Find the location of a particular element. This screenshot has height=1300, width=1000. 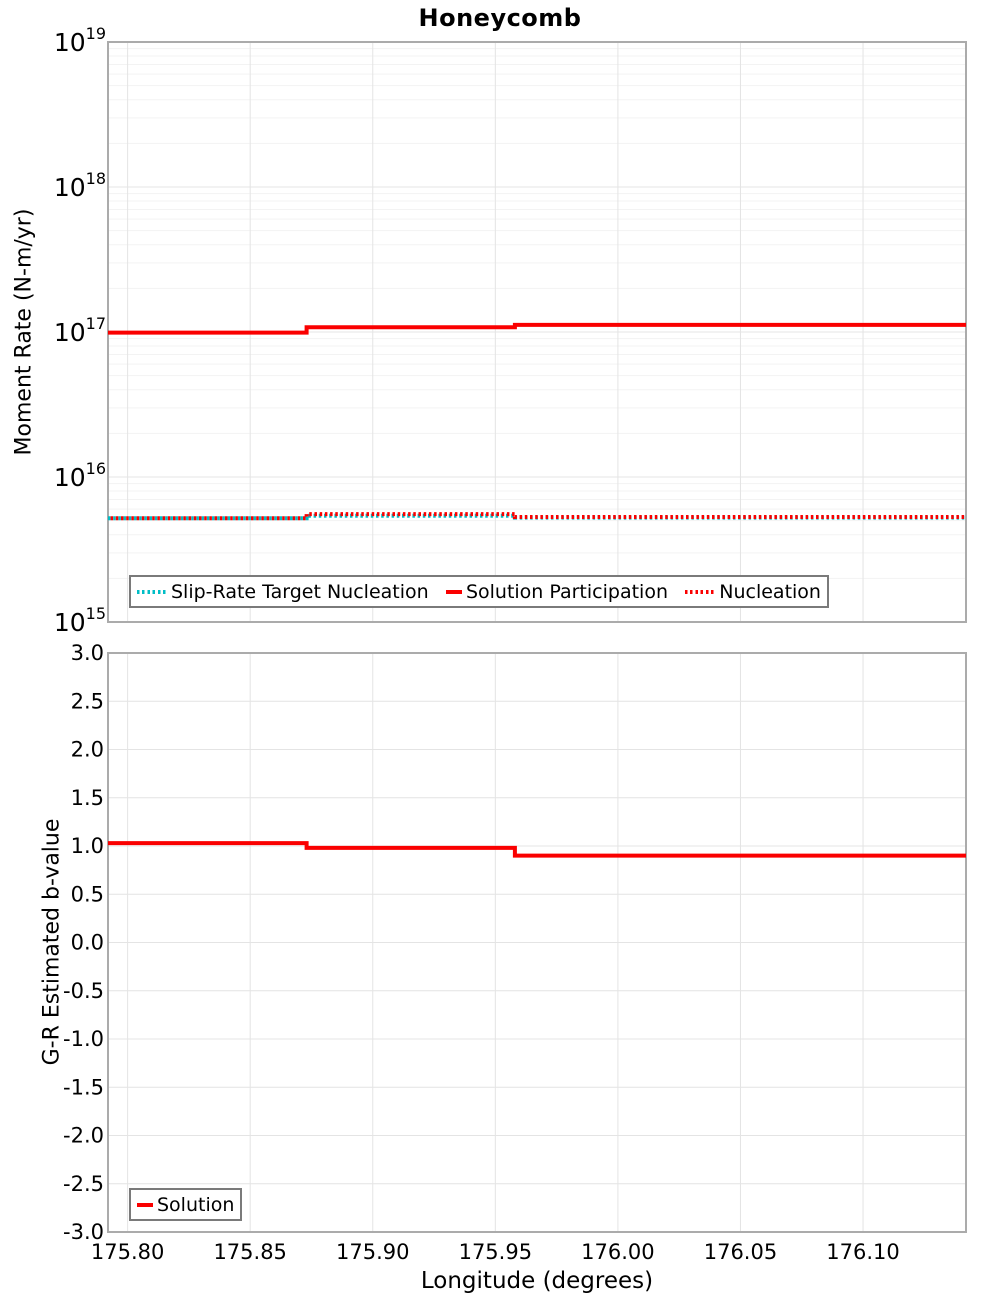

legend-item-solution-participation: Solution Participation is located at coordinates (556, 591).